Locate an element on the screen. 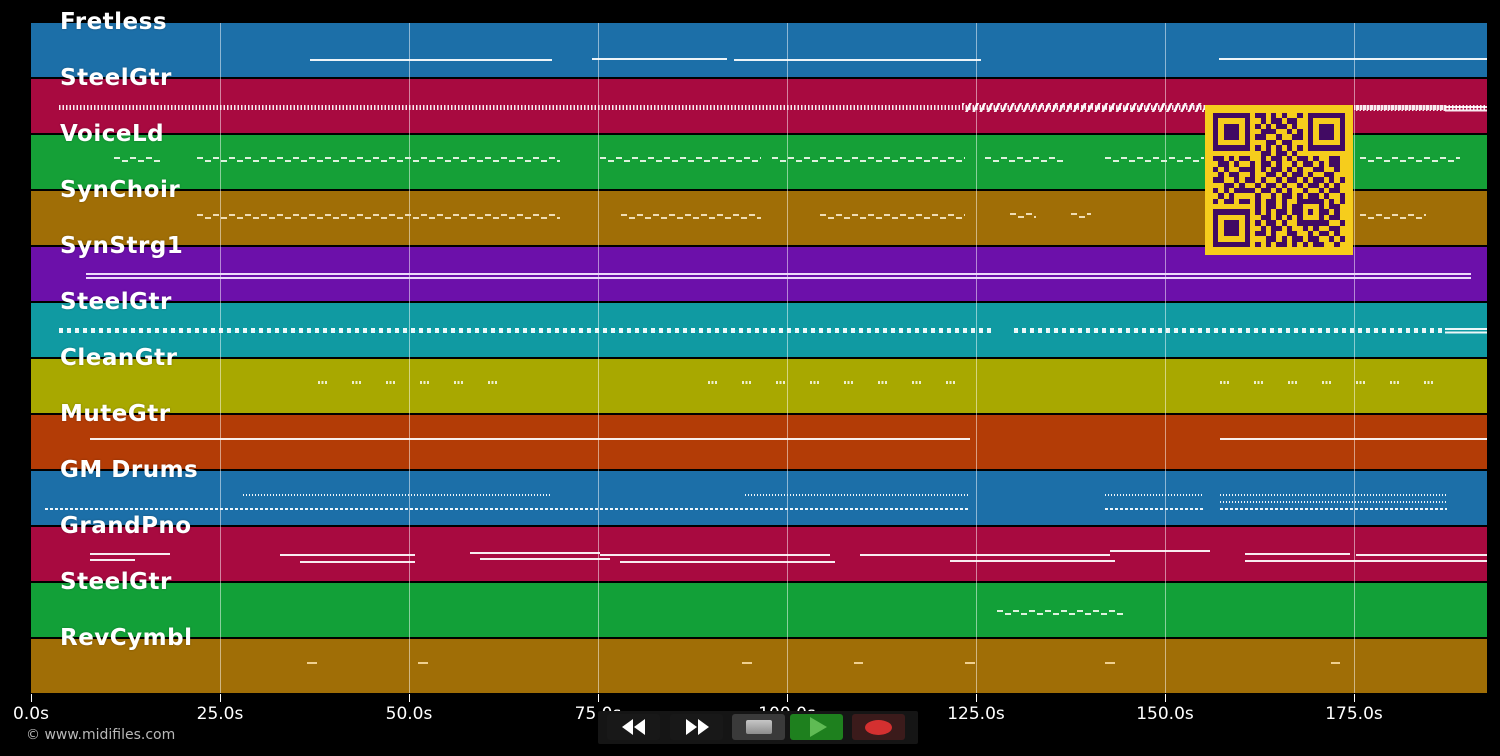  play-button is located at coordinates (816, 727).